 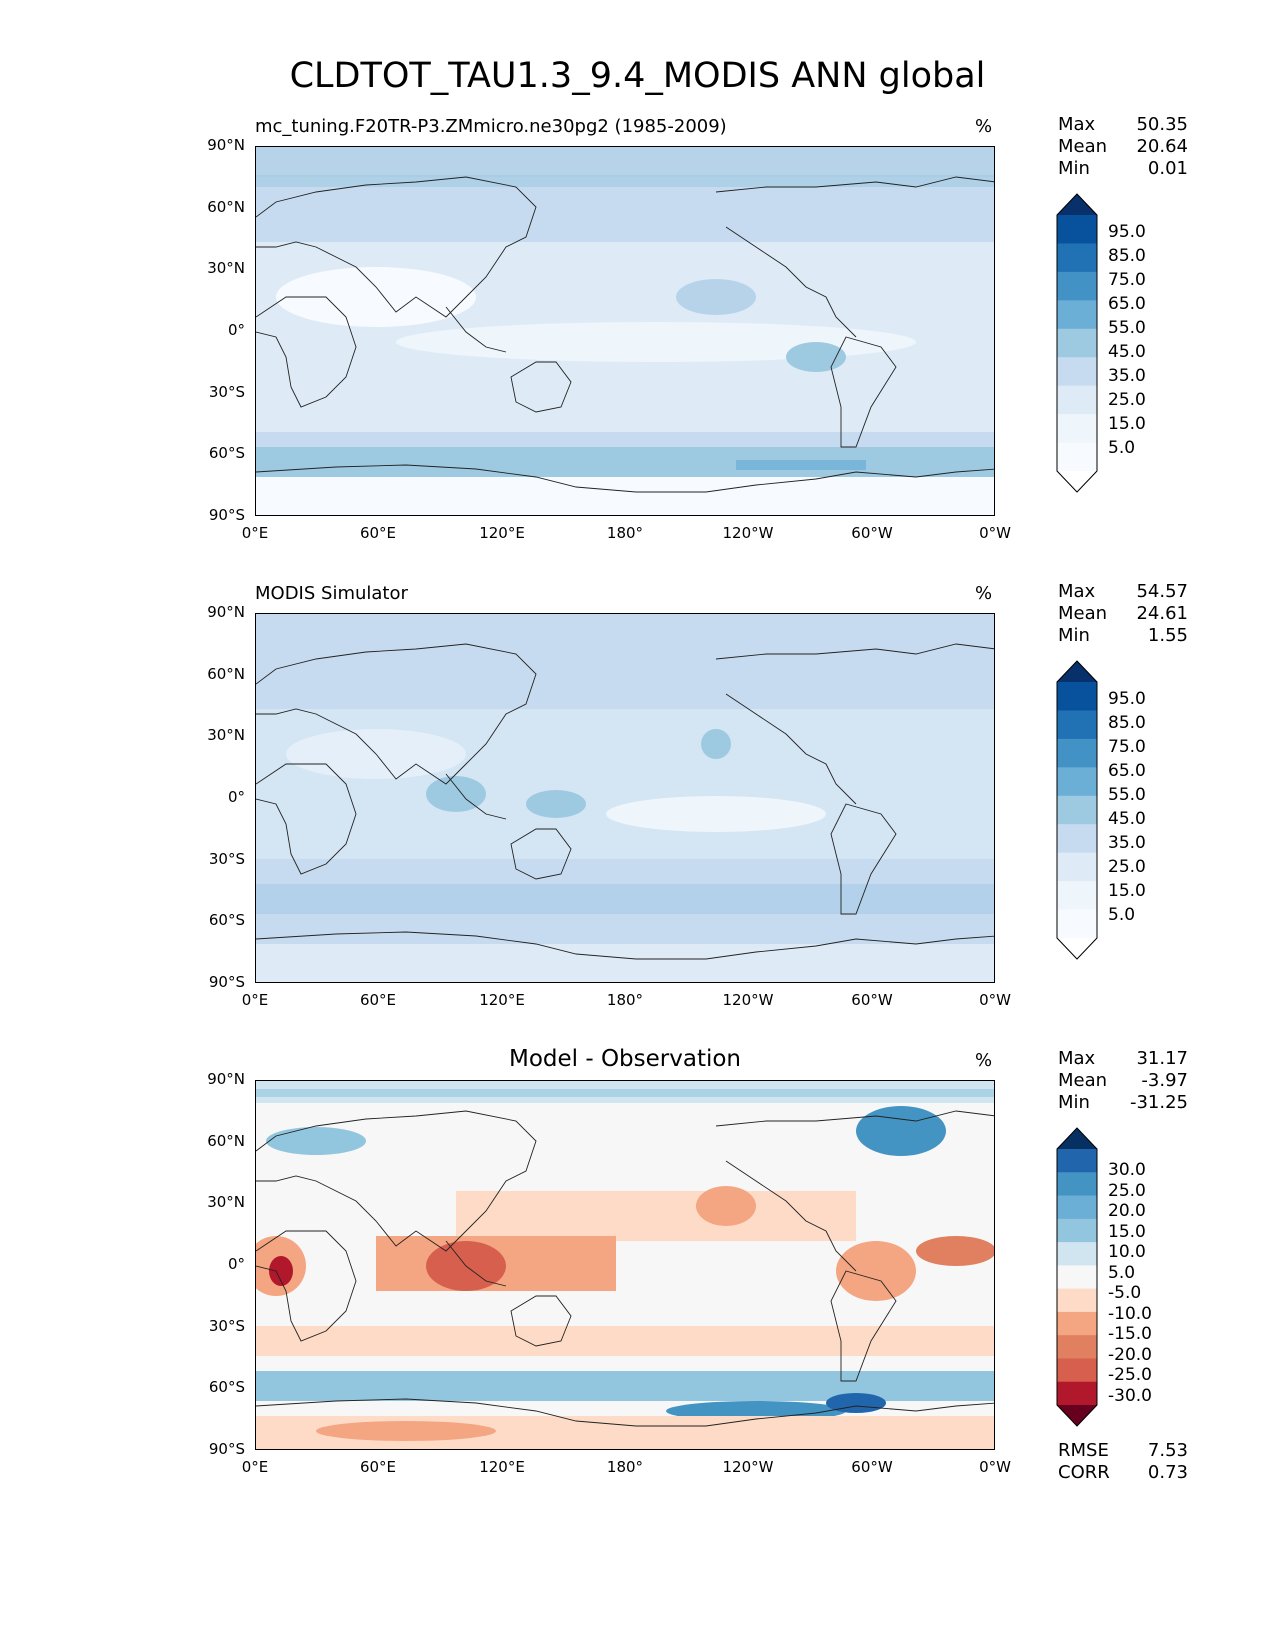 I want to click on colorbar-tick: -5.0, so click(x=1125, y=1293).